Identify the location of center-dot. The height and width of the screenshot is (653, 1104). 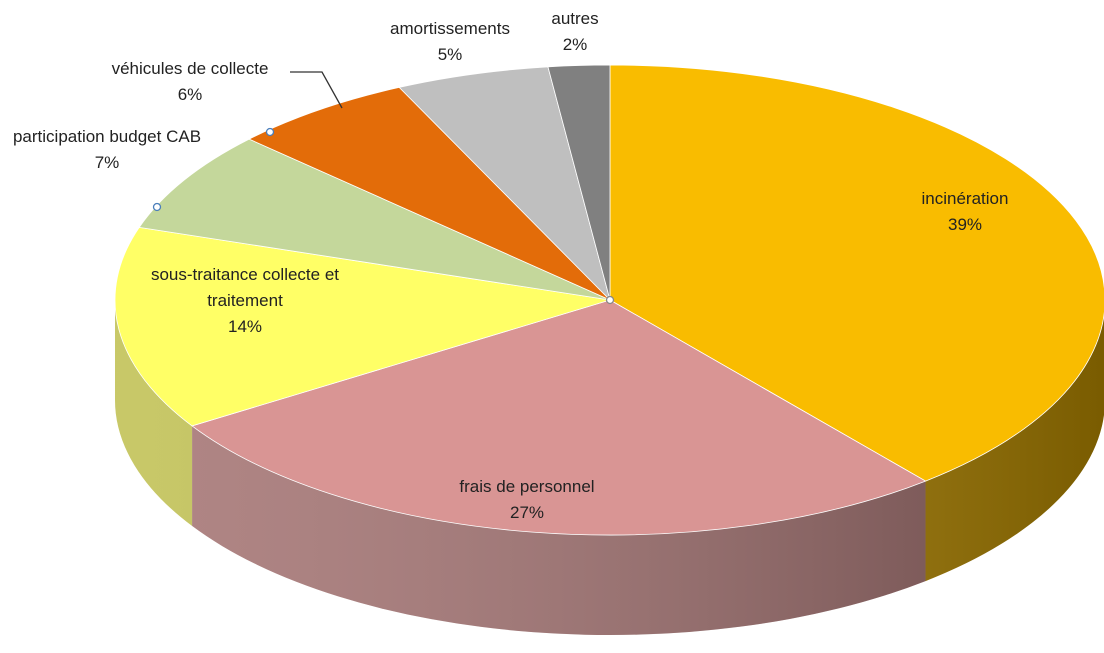
(610, 300).